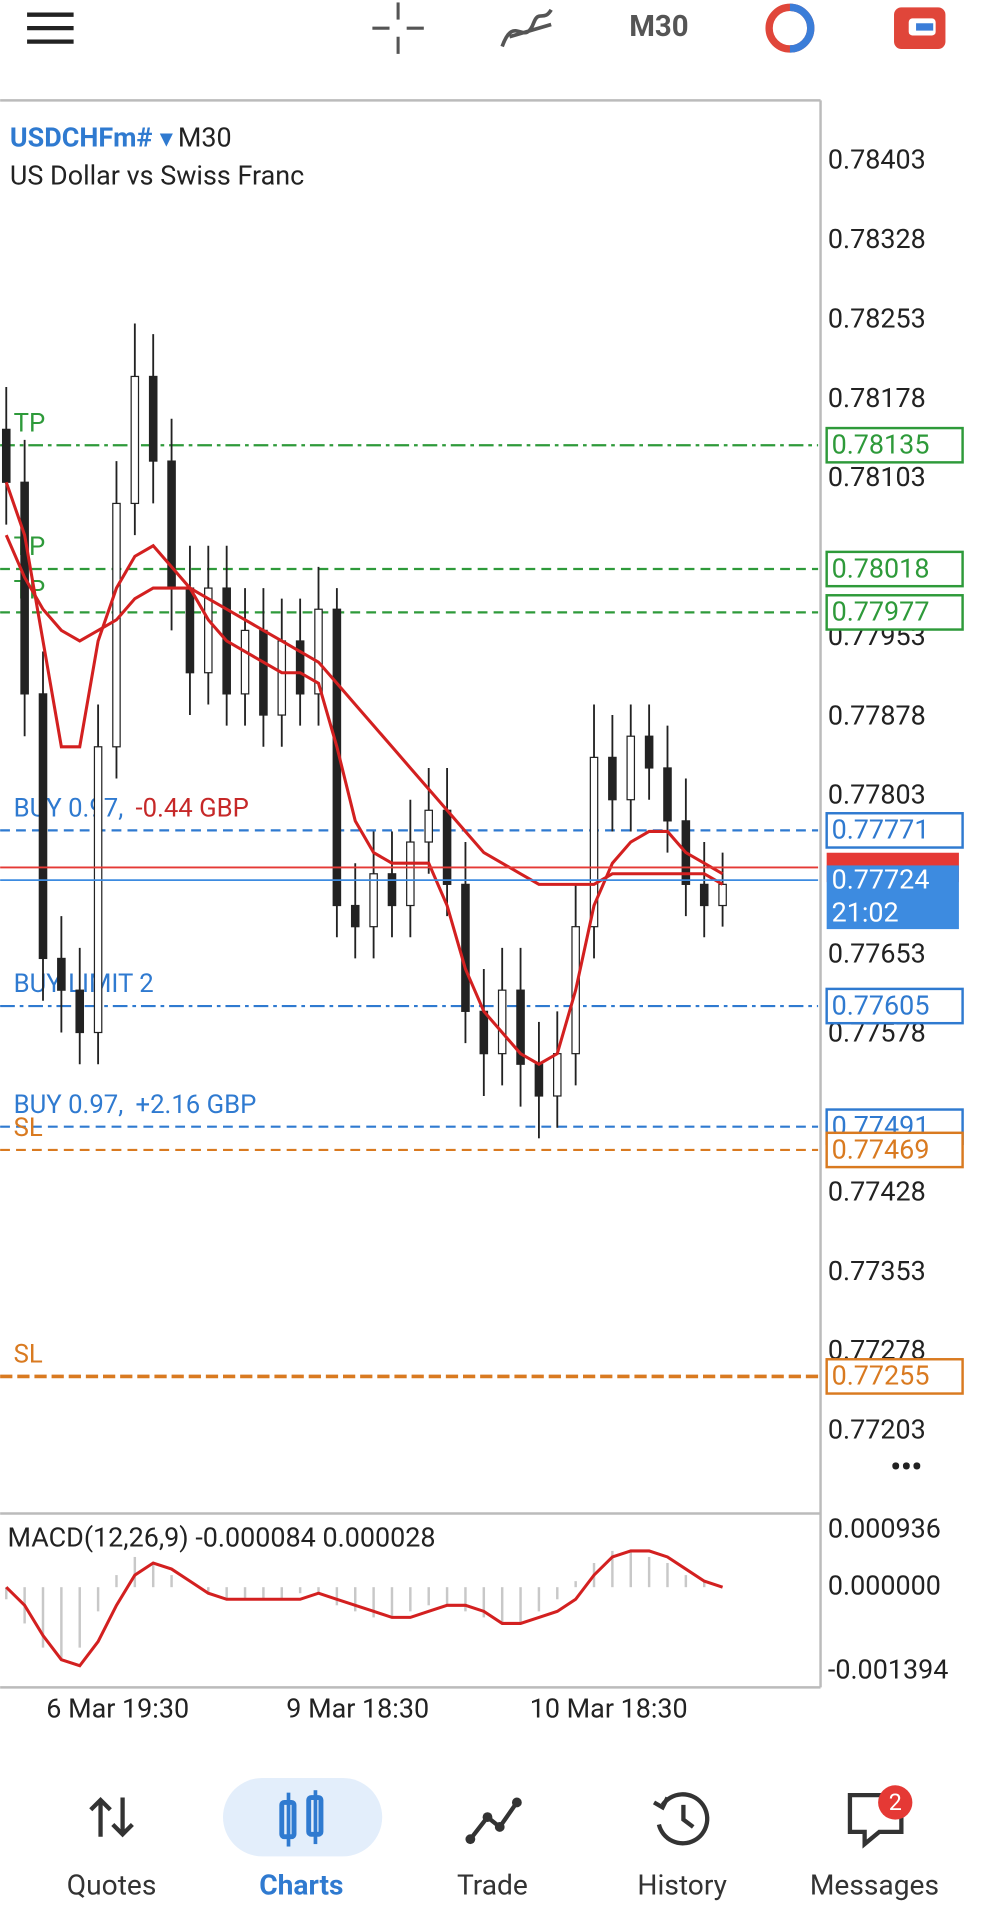 The height and width of the screenshot is (1920, 986). Describe the element at coordinates (492, 1884) in the screenshot. I see `nav-label: Trade` at that location.